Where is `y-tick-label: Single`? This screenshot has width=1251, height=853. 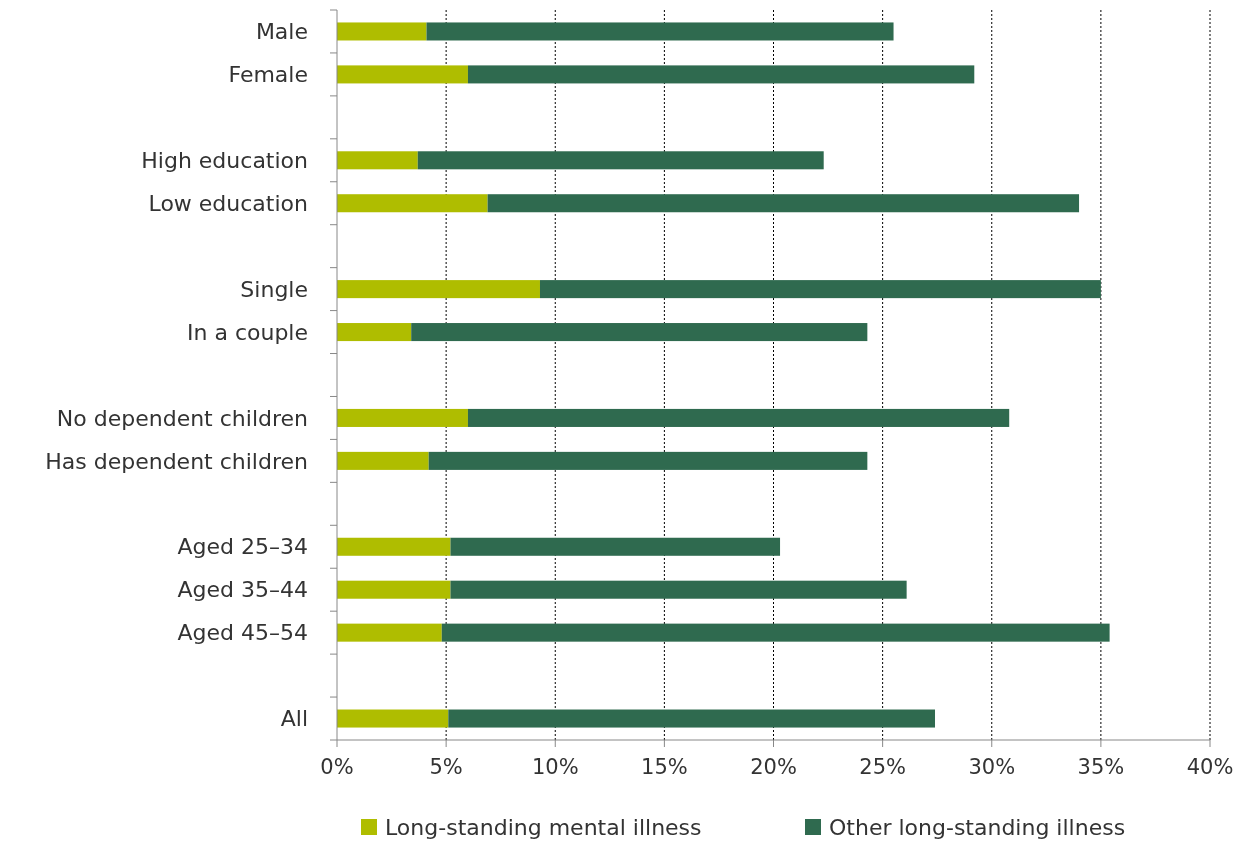
y-tick-label: Single is located at coordinates (274, 289).